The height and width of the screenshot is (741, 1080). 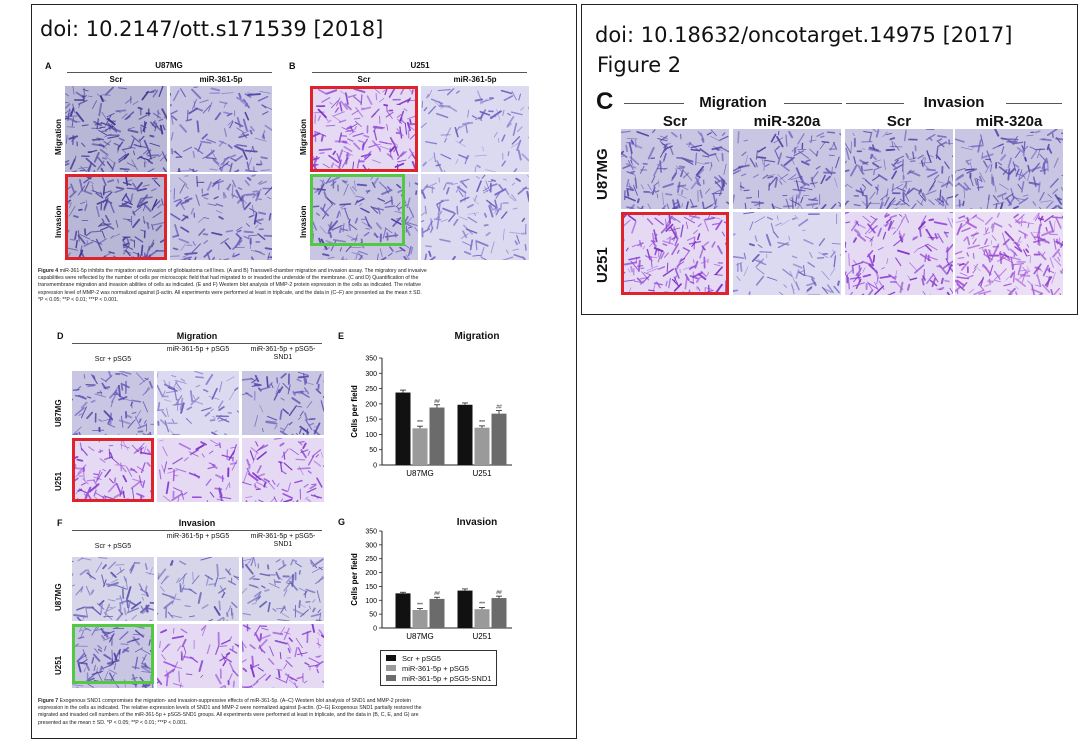 What do you see at coordinates (371, 601) in the screenshot?
I see `y-tick-label: 100` at bounding box center [371, 601].